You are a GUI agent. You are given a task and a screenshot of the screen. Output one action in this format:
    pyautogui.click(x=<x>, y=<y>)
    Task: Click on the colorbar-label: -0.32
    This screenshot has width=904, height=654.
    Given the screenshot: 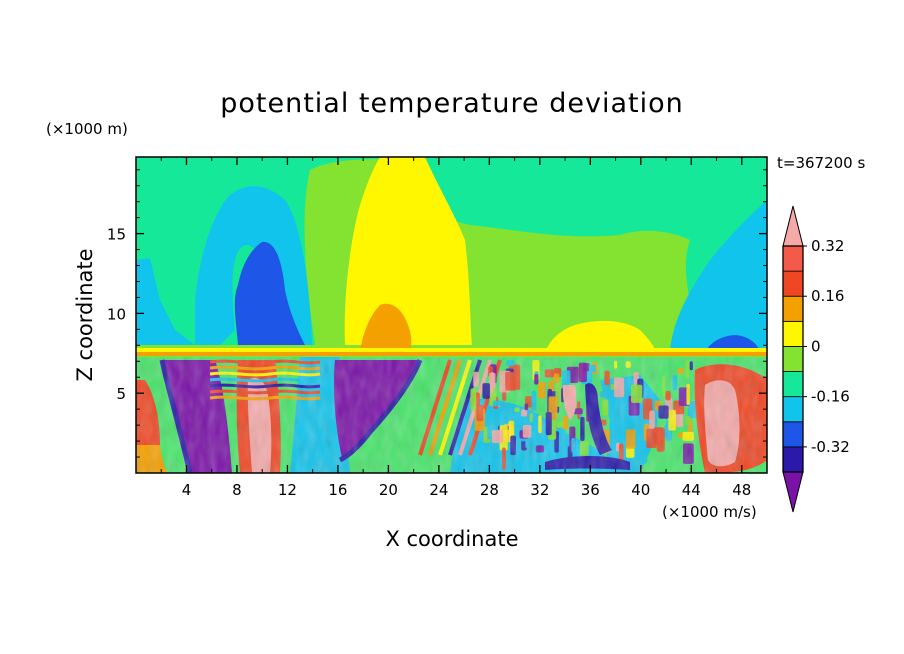 What is the action you would take?
    pyautogui.click(x=830, y=447)
    